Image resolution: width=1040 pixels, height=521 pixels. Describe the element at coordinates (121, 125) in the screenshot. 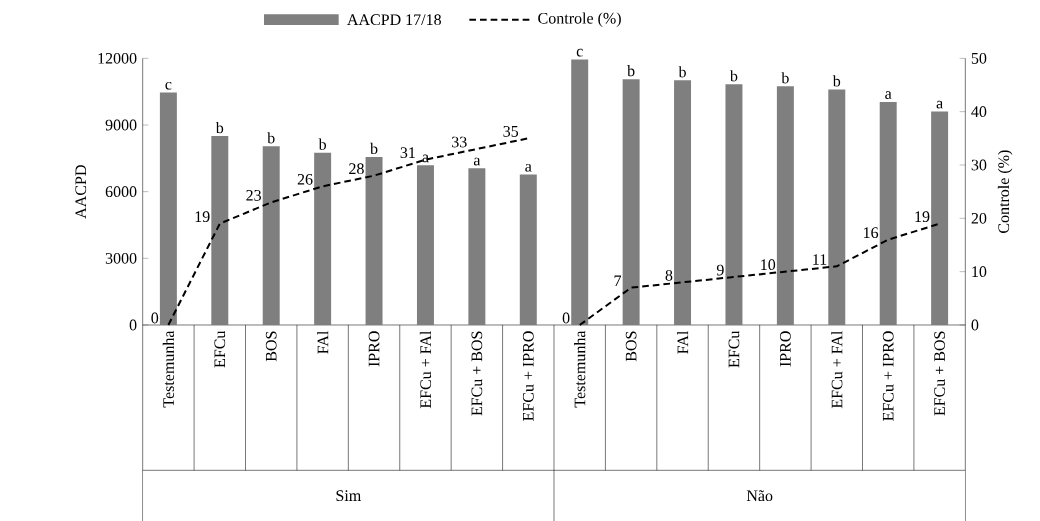

I see `y-tick-label: 9000` at that location.